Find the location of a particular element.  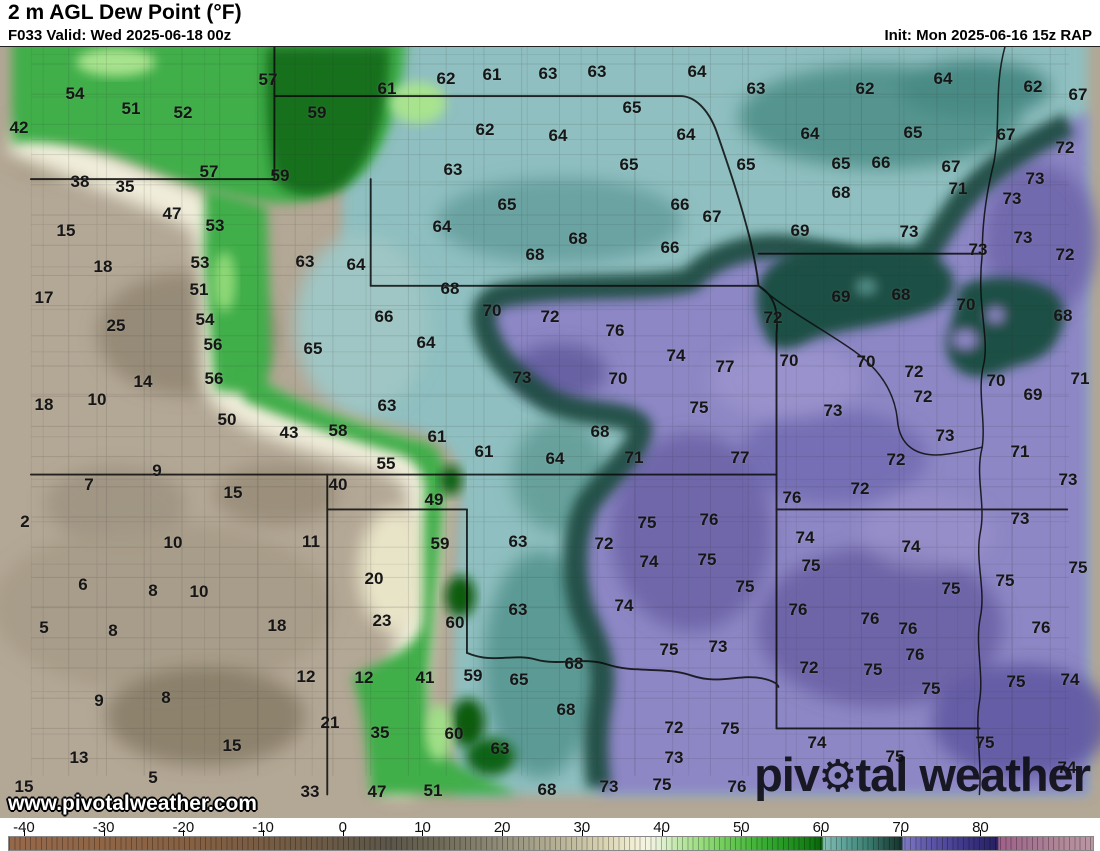

dewpoint-value-label: 49 is located at coordinates (434, 499).